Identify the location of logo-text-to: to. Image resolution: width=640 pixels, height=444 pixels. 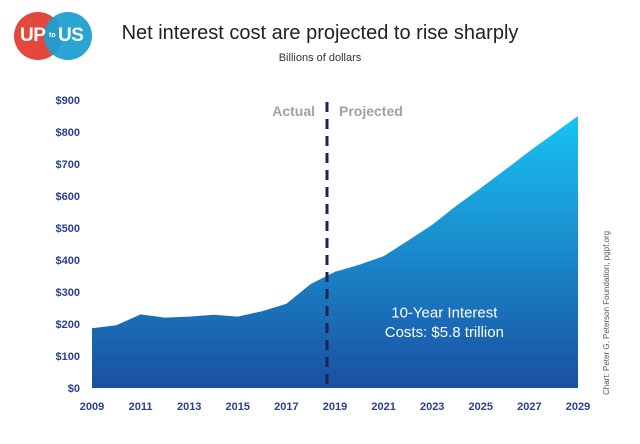
(52, 35).